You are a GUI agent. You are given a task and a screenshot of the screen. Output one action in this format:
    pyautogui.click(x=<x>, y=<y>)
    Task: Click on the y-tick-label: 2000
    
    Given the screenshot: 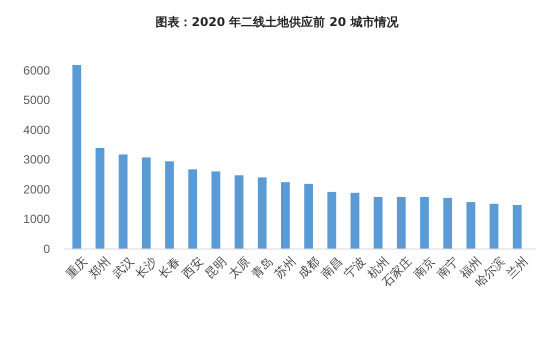 What is the action you would take?
    pyautogui.click(x=36, y=189)
    